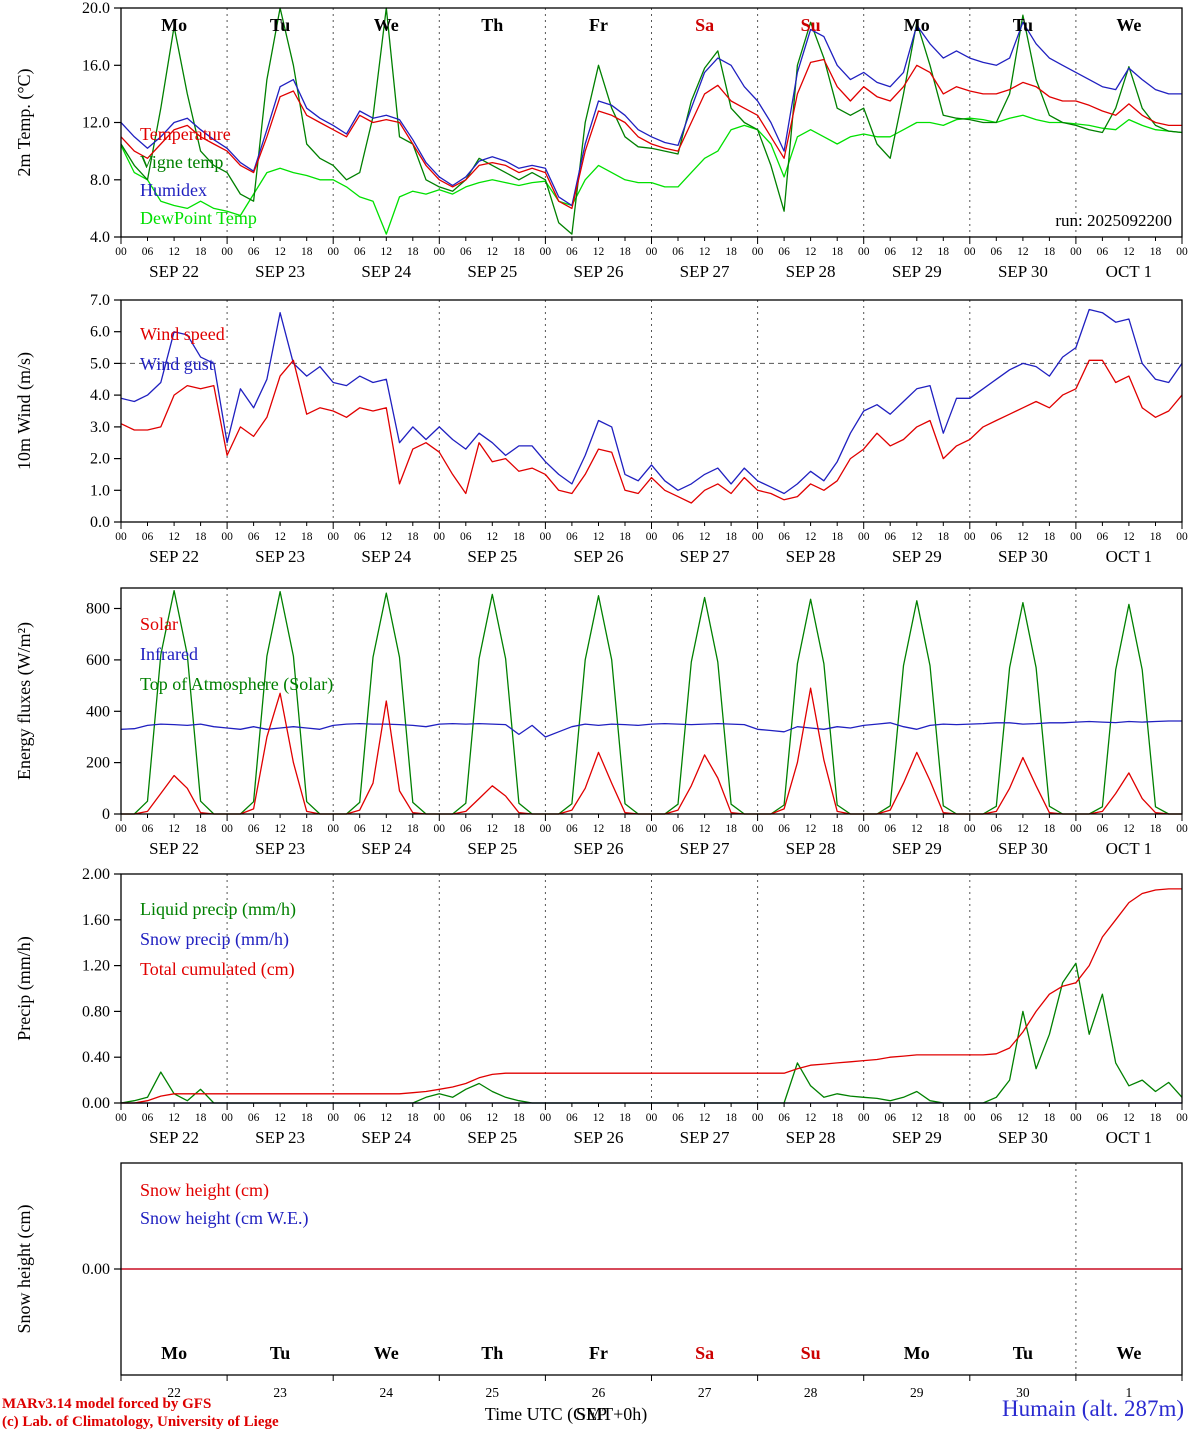 The width and height of the screenshot is (1194, 1440). What do you see at coordinates (96, 1011) in the screenshot?
I see `y-tick-label: 0.80` at bounding box center [96, 1011].